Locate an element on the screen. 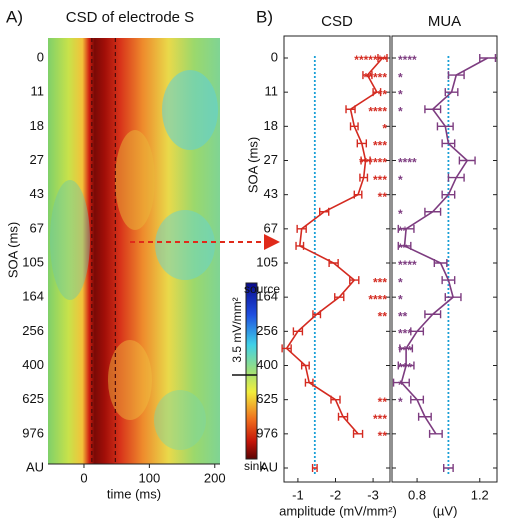 This screenshot has height=529, width=508. x-tick-label: 0.8 is located at coordinates (417, 494).